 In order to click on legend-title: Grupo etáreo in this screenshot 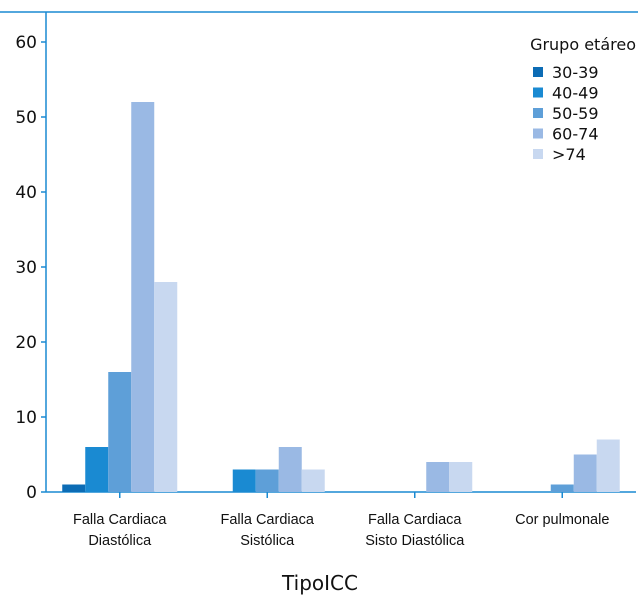, I will do `click(583, 44)`.